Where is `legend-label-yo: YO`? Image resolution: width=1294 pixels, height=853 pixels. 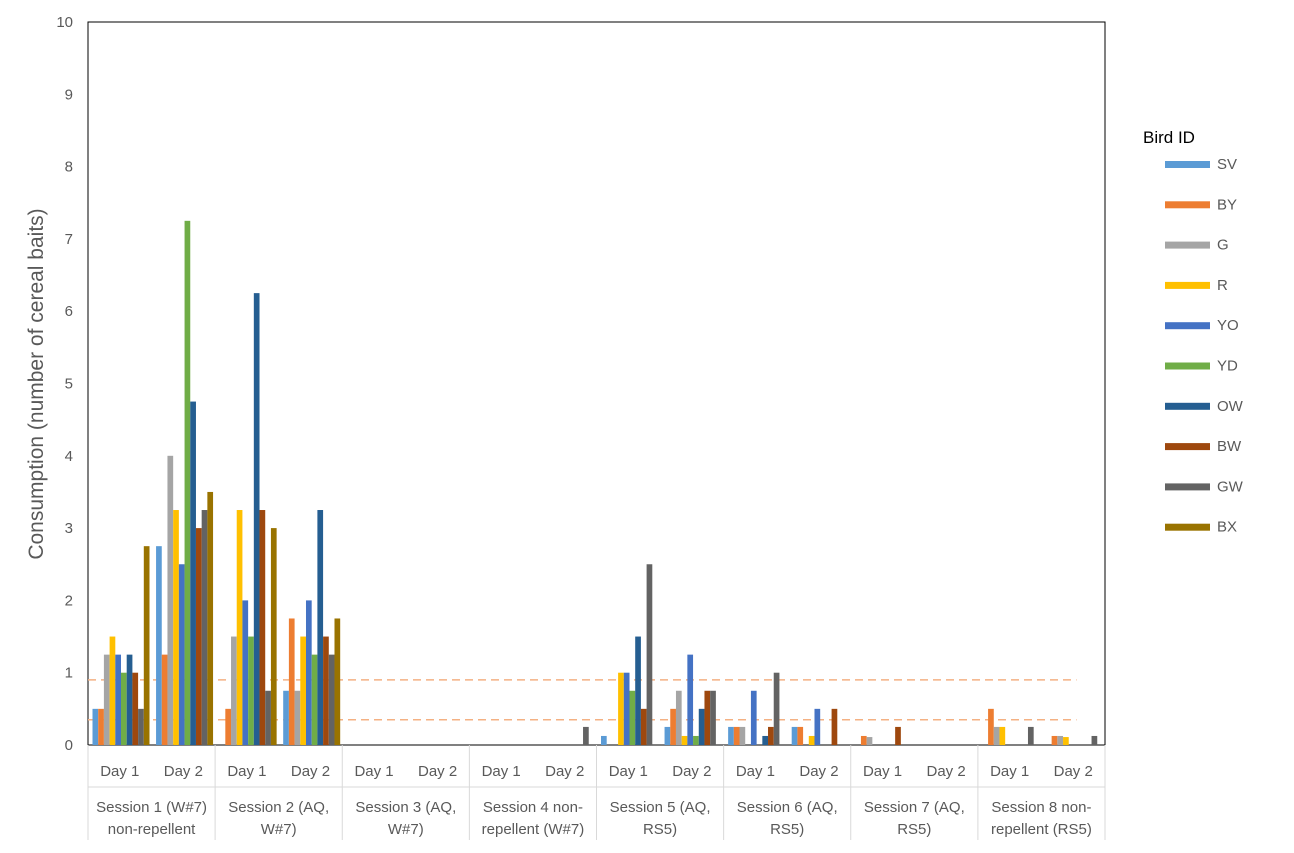
legend-label-yo: YO is located at coordinates (1228, 325).